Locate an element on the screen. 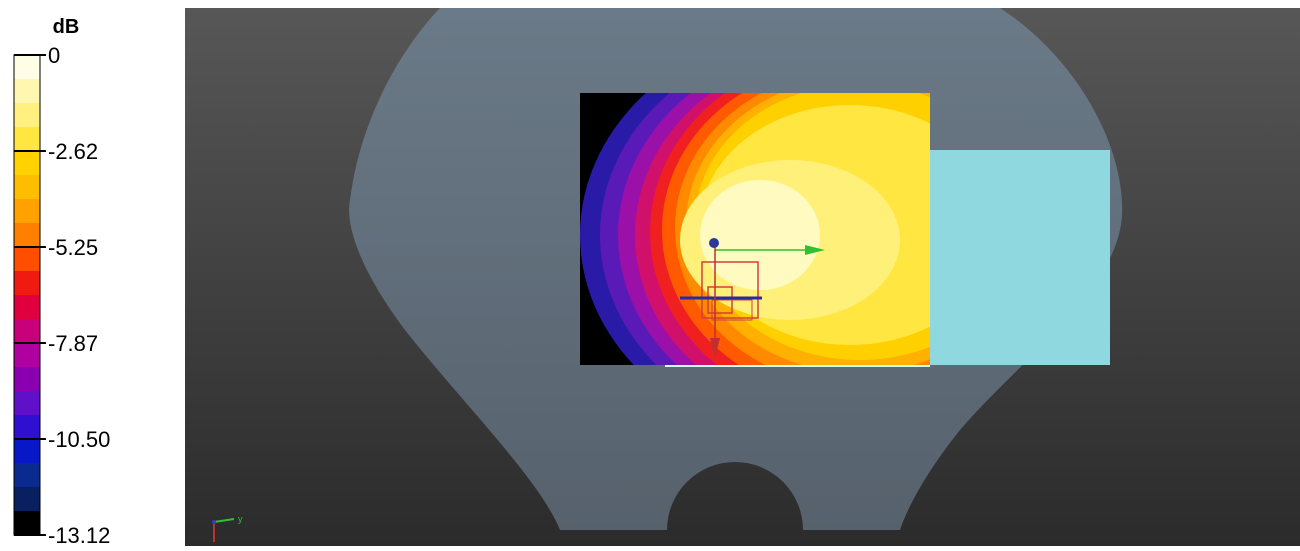  axis-label: y is located at coordinates (240, 519).